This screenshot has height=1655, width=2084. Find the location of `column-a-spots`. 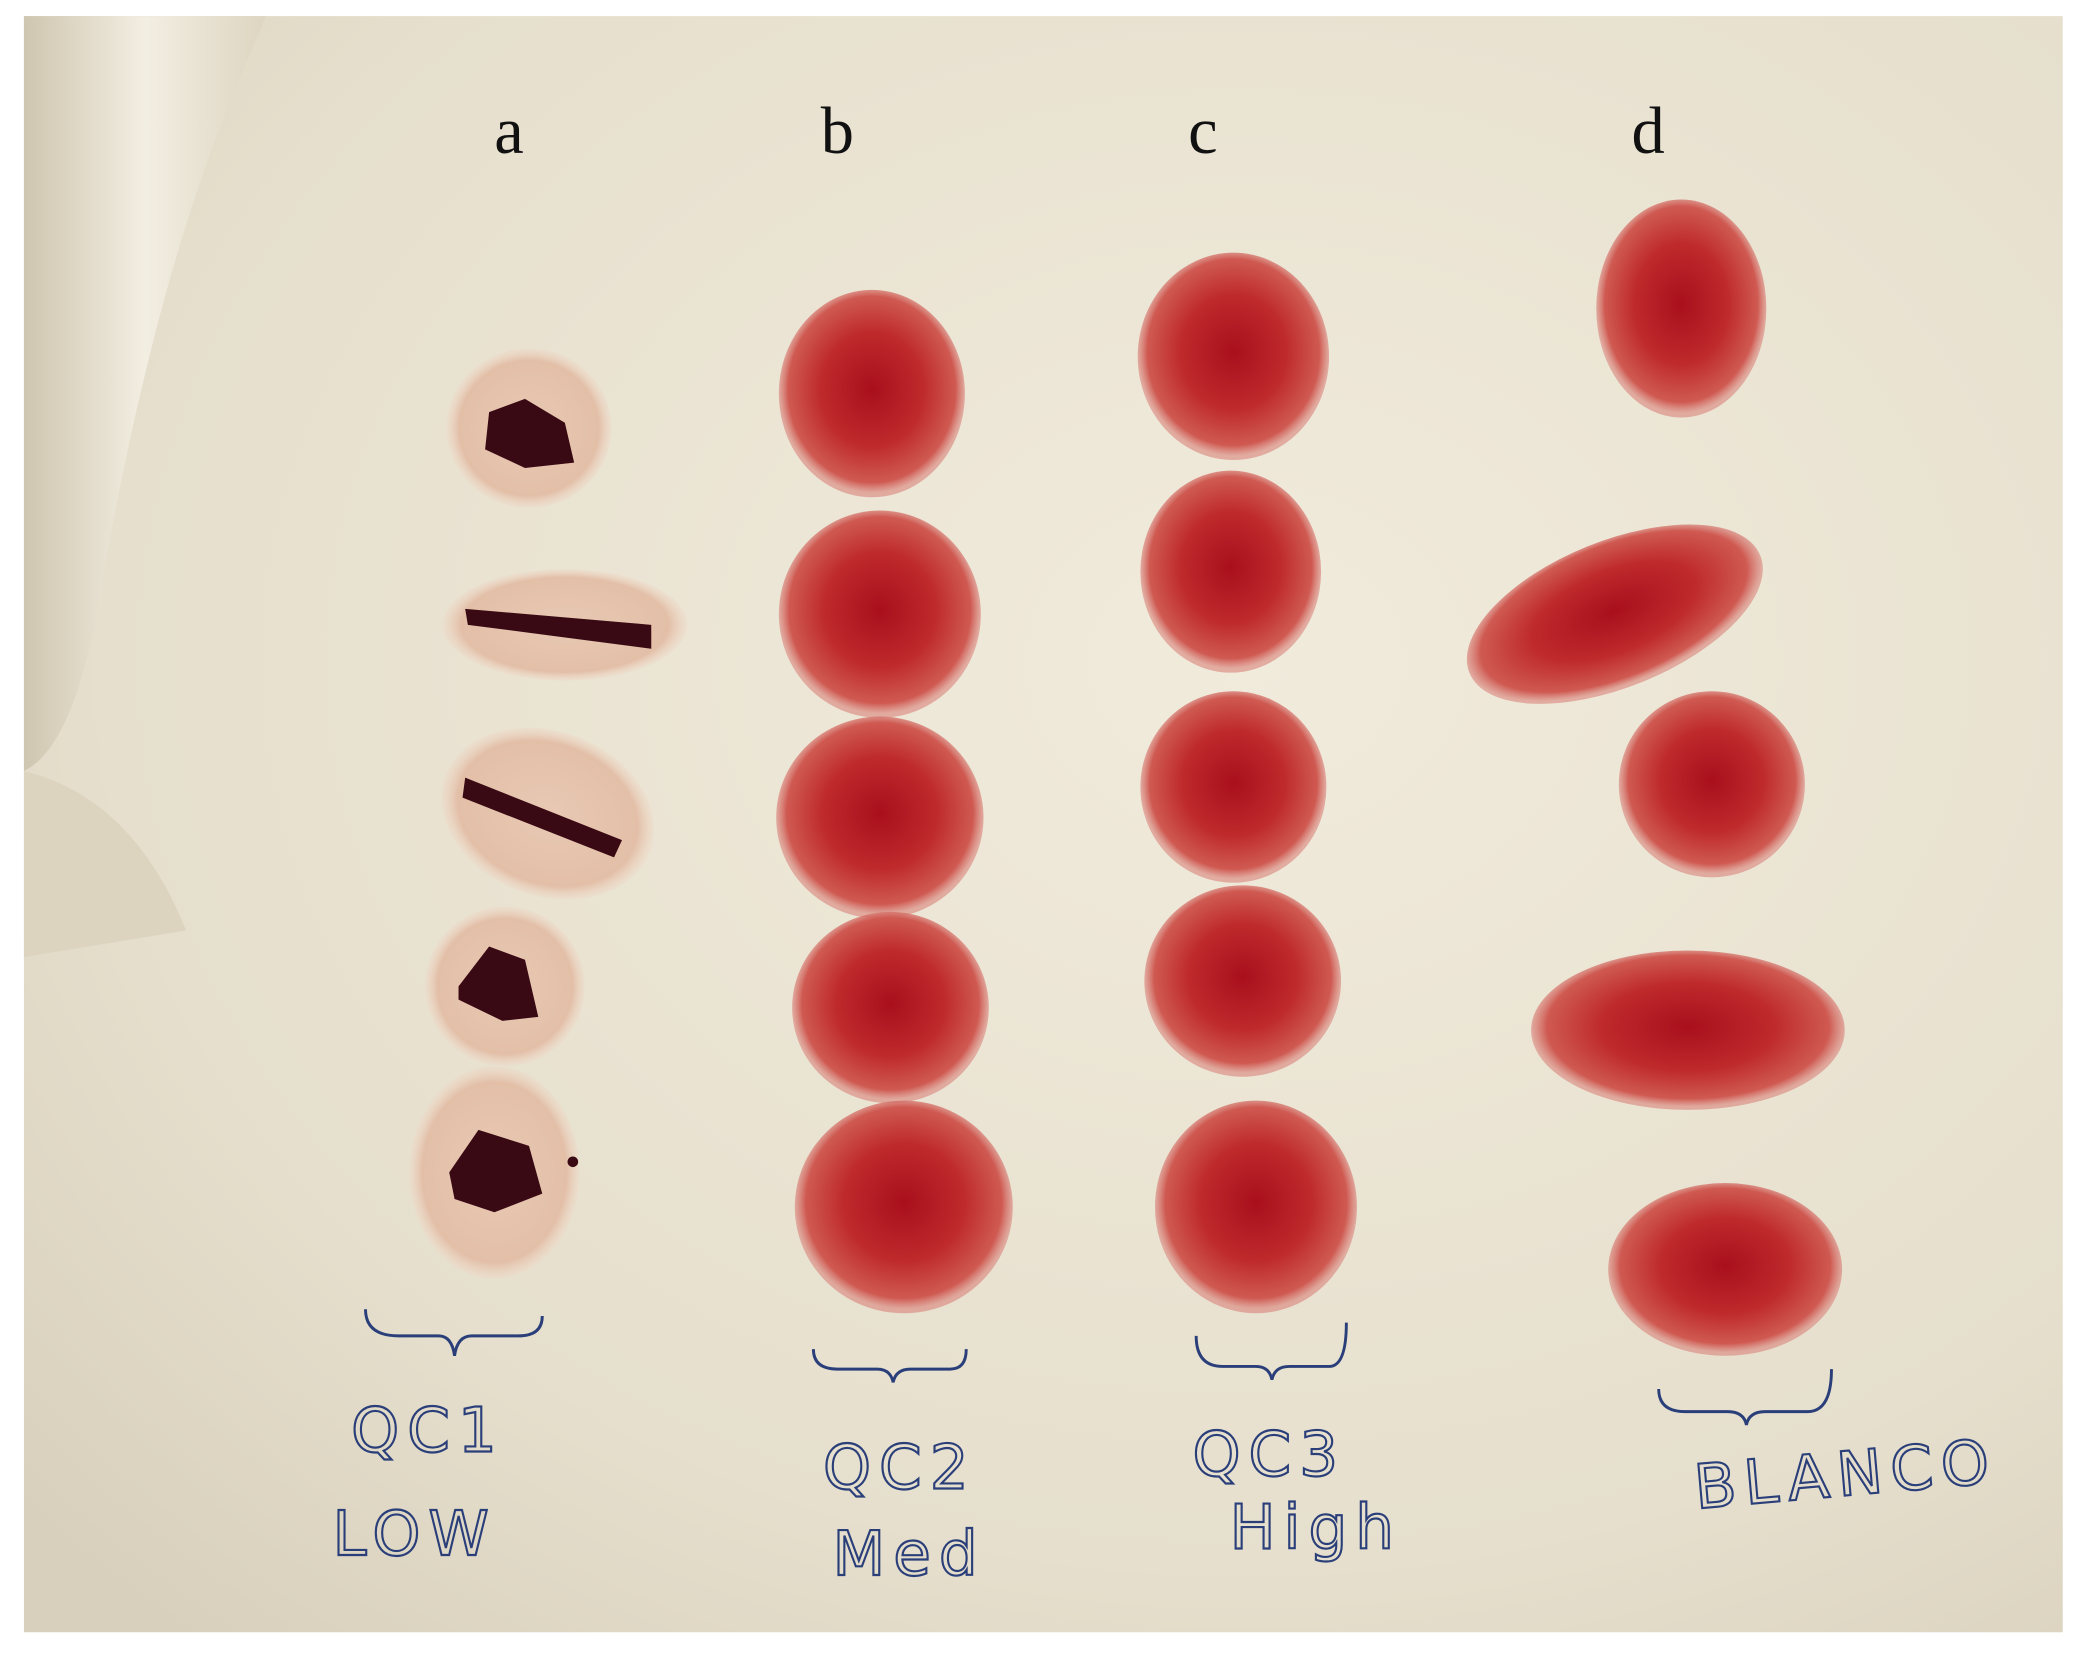

column-a-spots is located at coordinates (548, 813).